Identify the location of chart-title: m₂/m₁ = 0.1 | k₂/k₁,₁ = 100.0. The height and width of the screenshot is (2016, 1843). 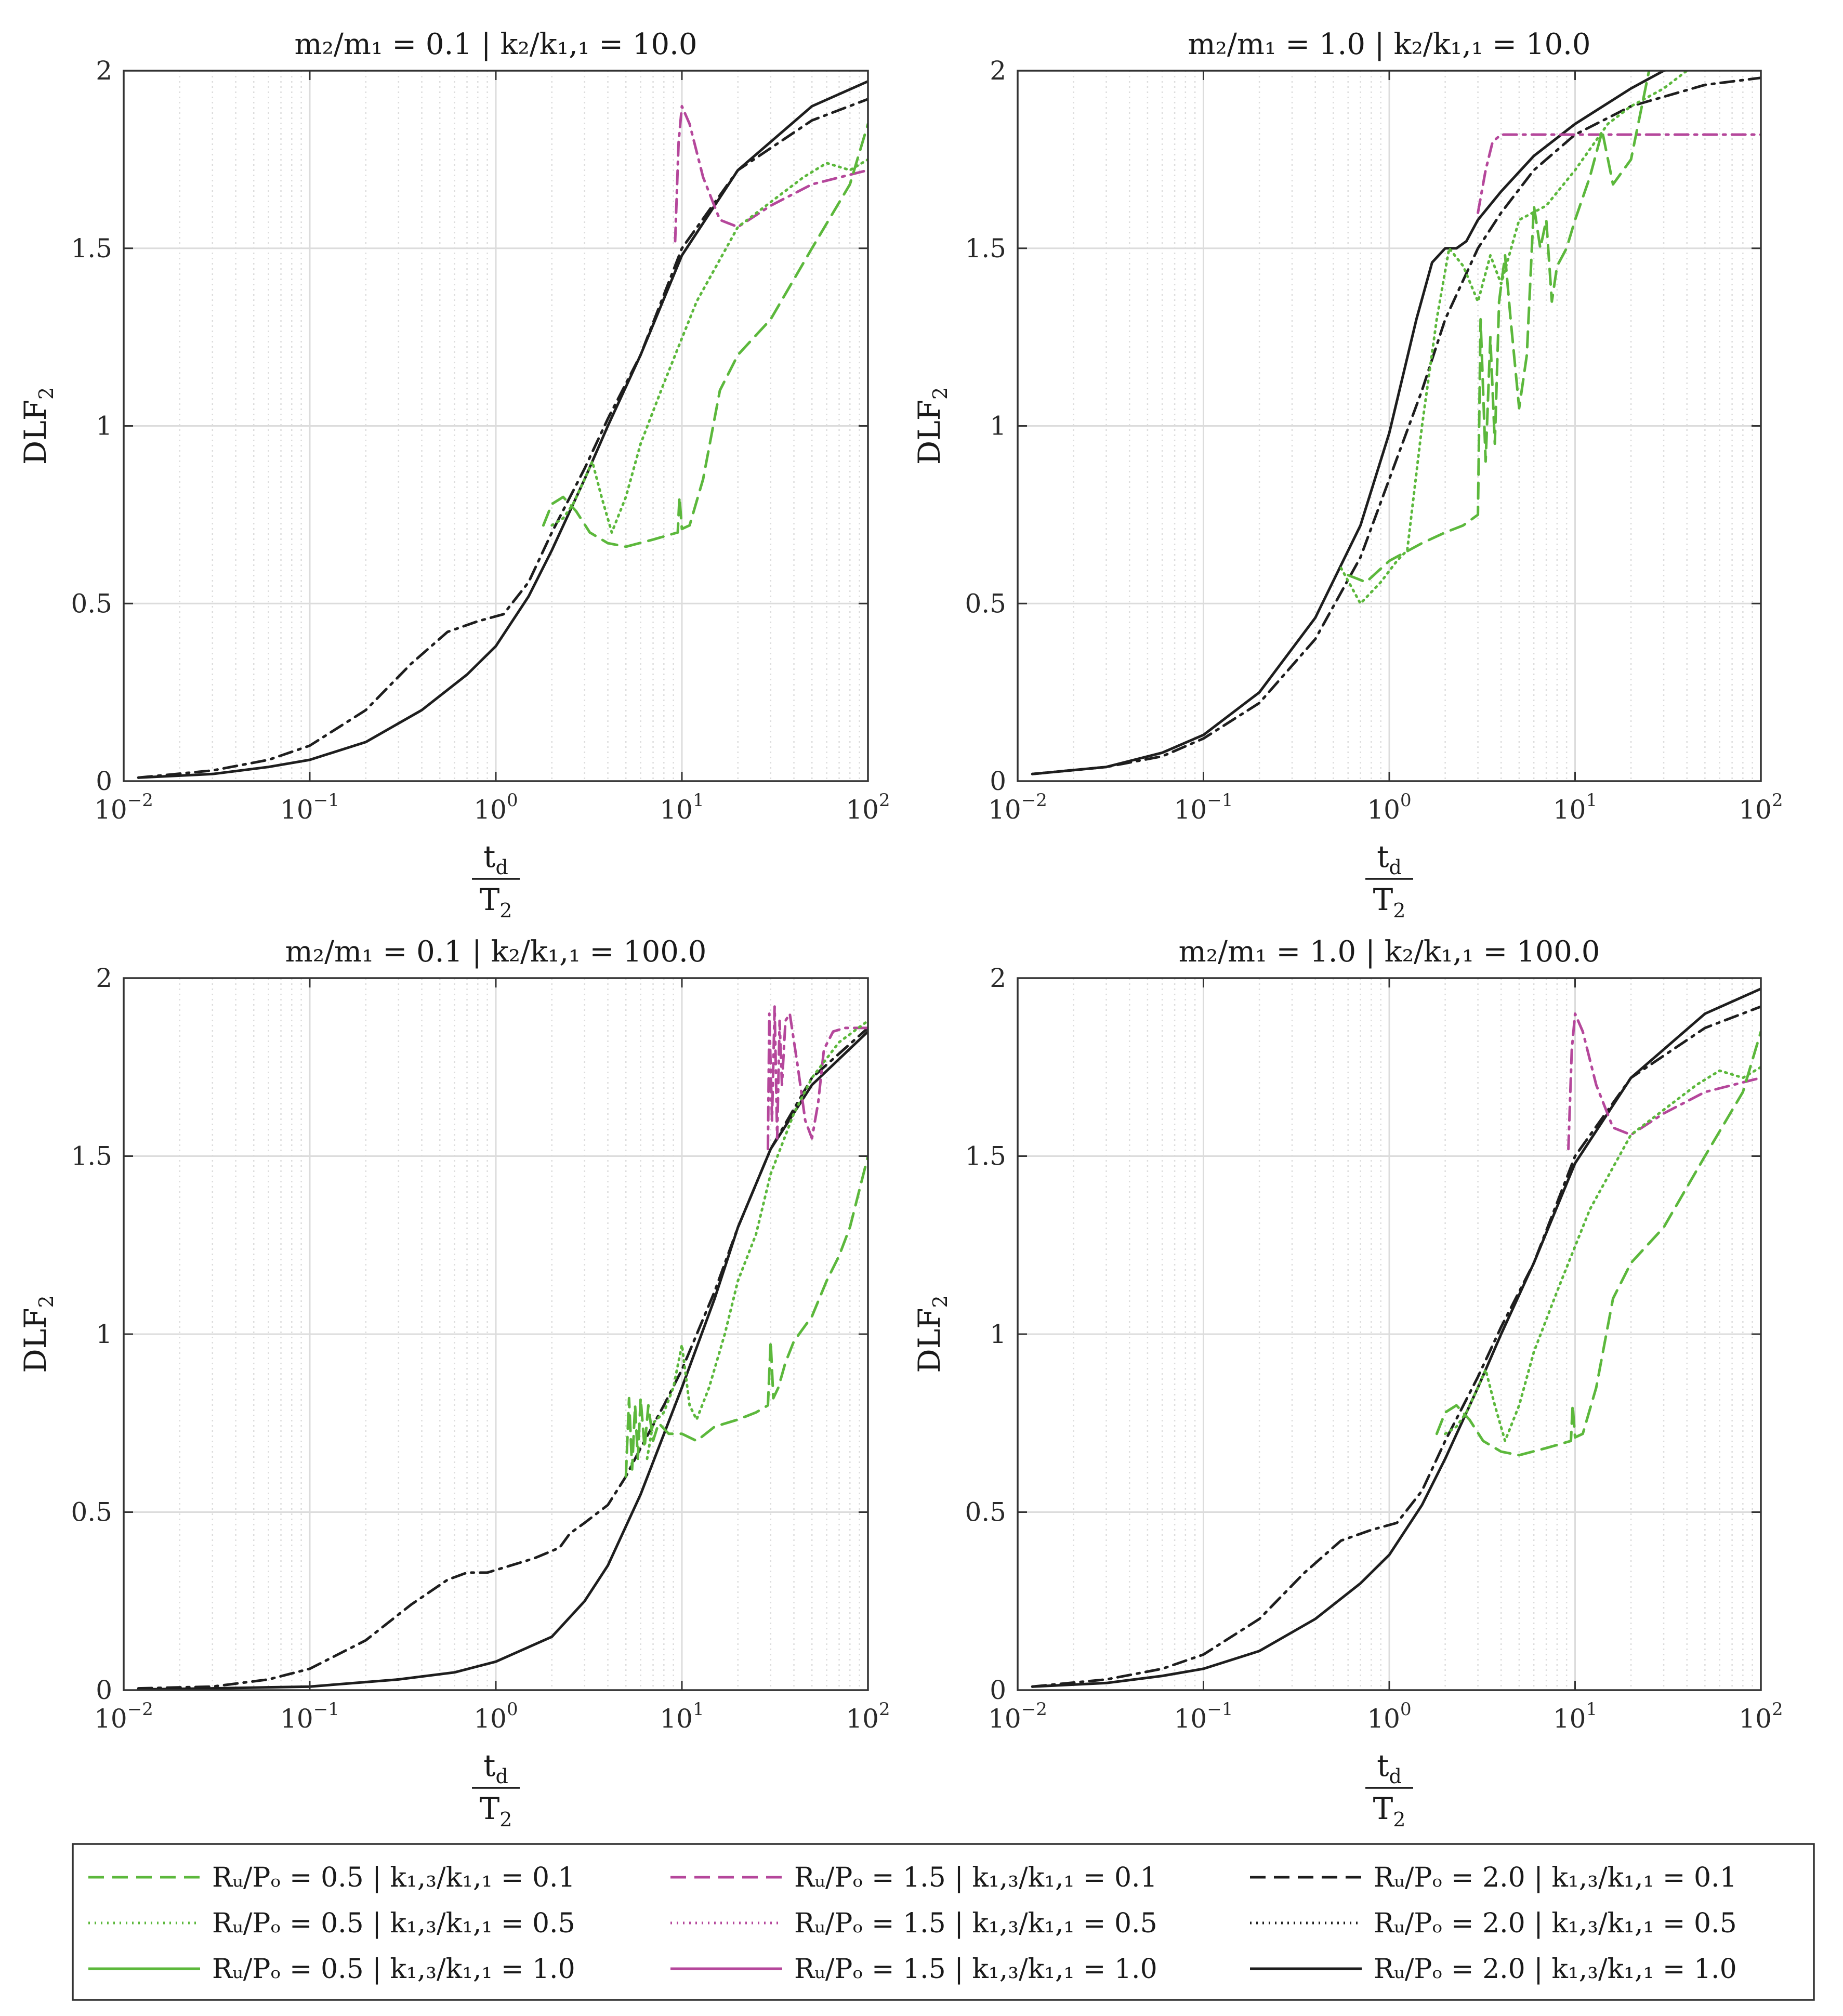
(496, 952).